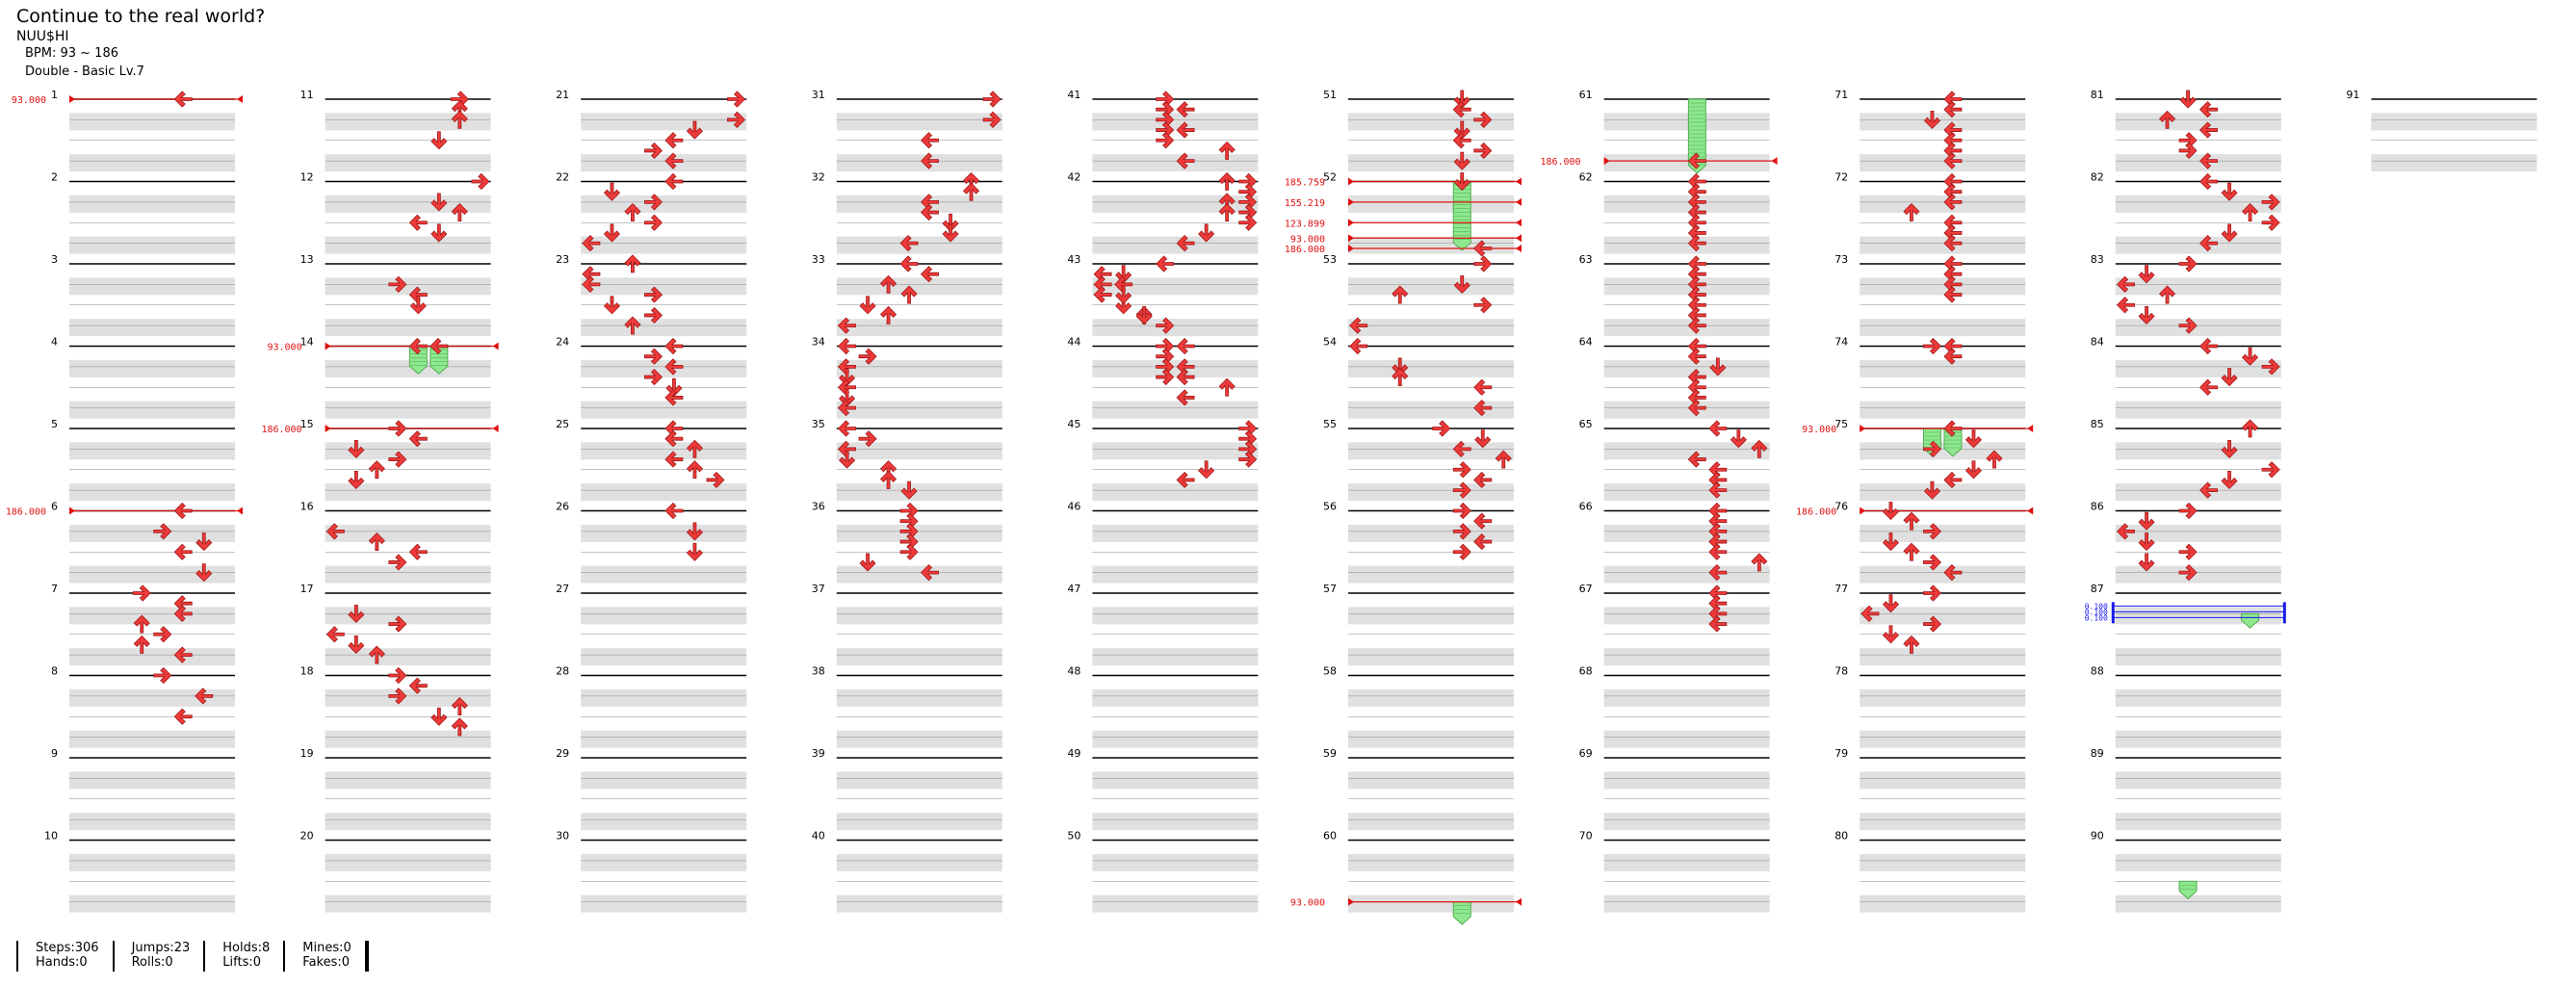 The width and height of the screenshot is (2576, 986). What do you see at coordinates (1586, 342) in the screenshot?
I see `measure-number: 64` at bounding box center [1586, 342].